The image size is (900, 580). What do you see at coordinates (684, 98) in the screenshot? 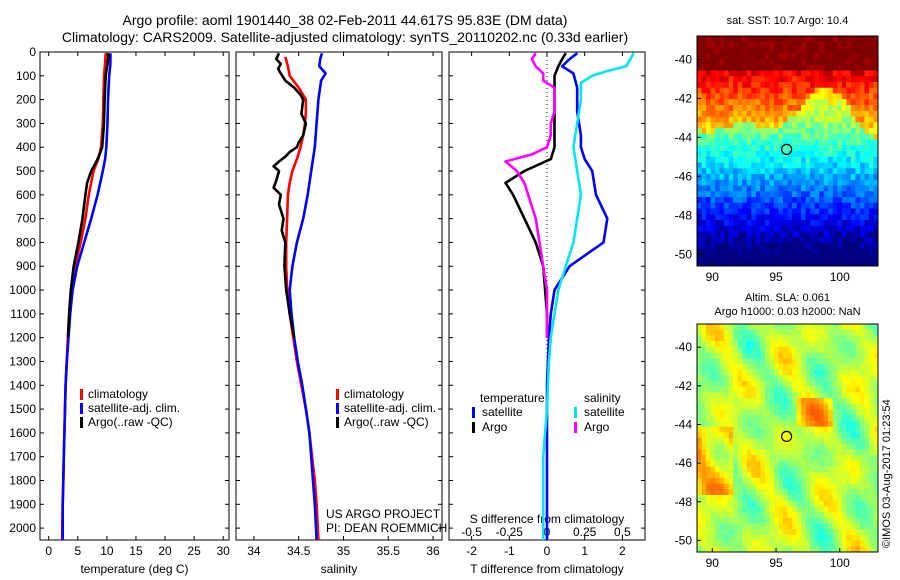
I see `sst_map-ytick-label: -42` at bounding box center [684, 98].